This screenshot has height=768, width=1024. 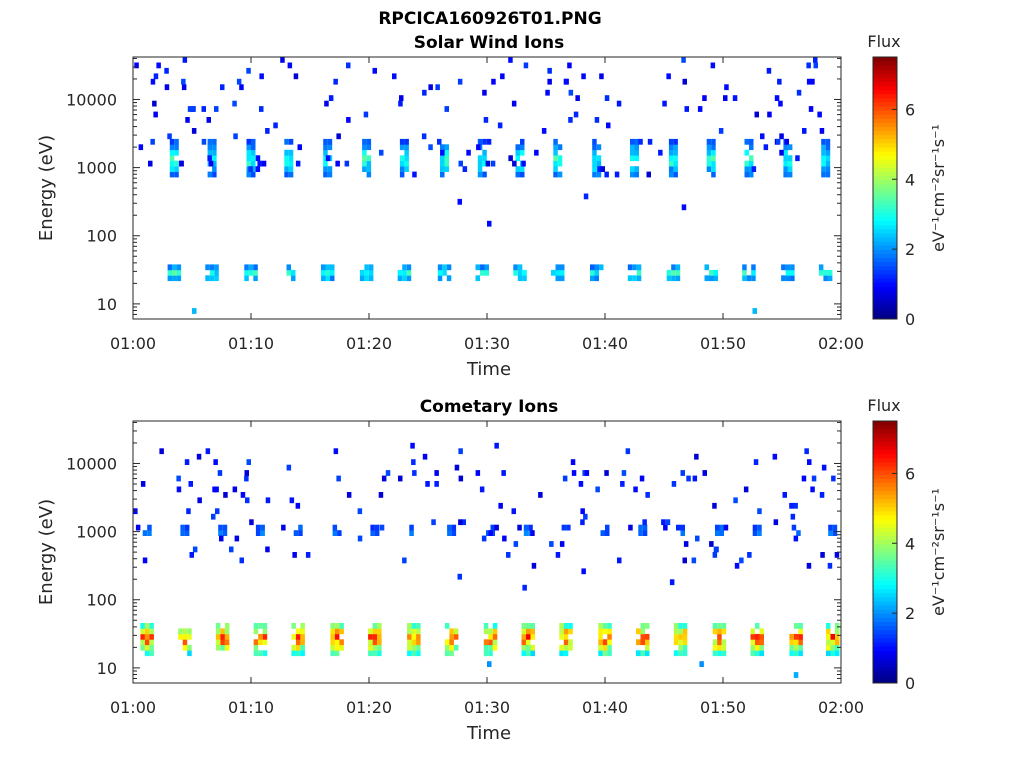 I want to click on solar-wind-colorbar: 0 2 4 6, so click(x=893, y=192).